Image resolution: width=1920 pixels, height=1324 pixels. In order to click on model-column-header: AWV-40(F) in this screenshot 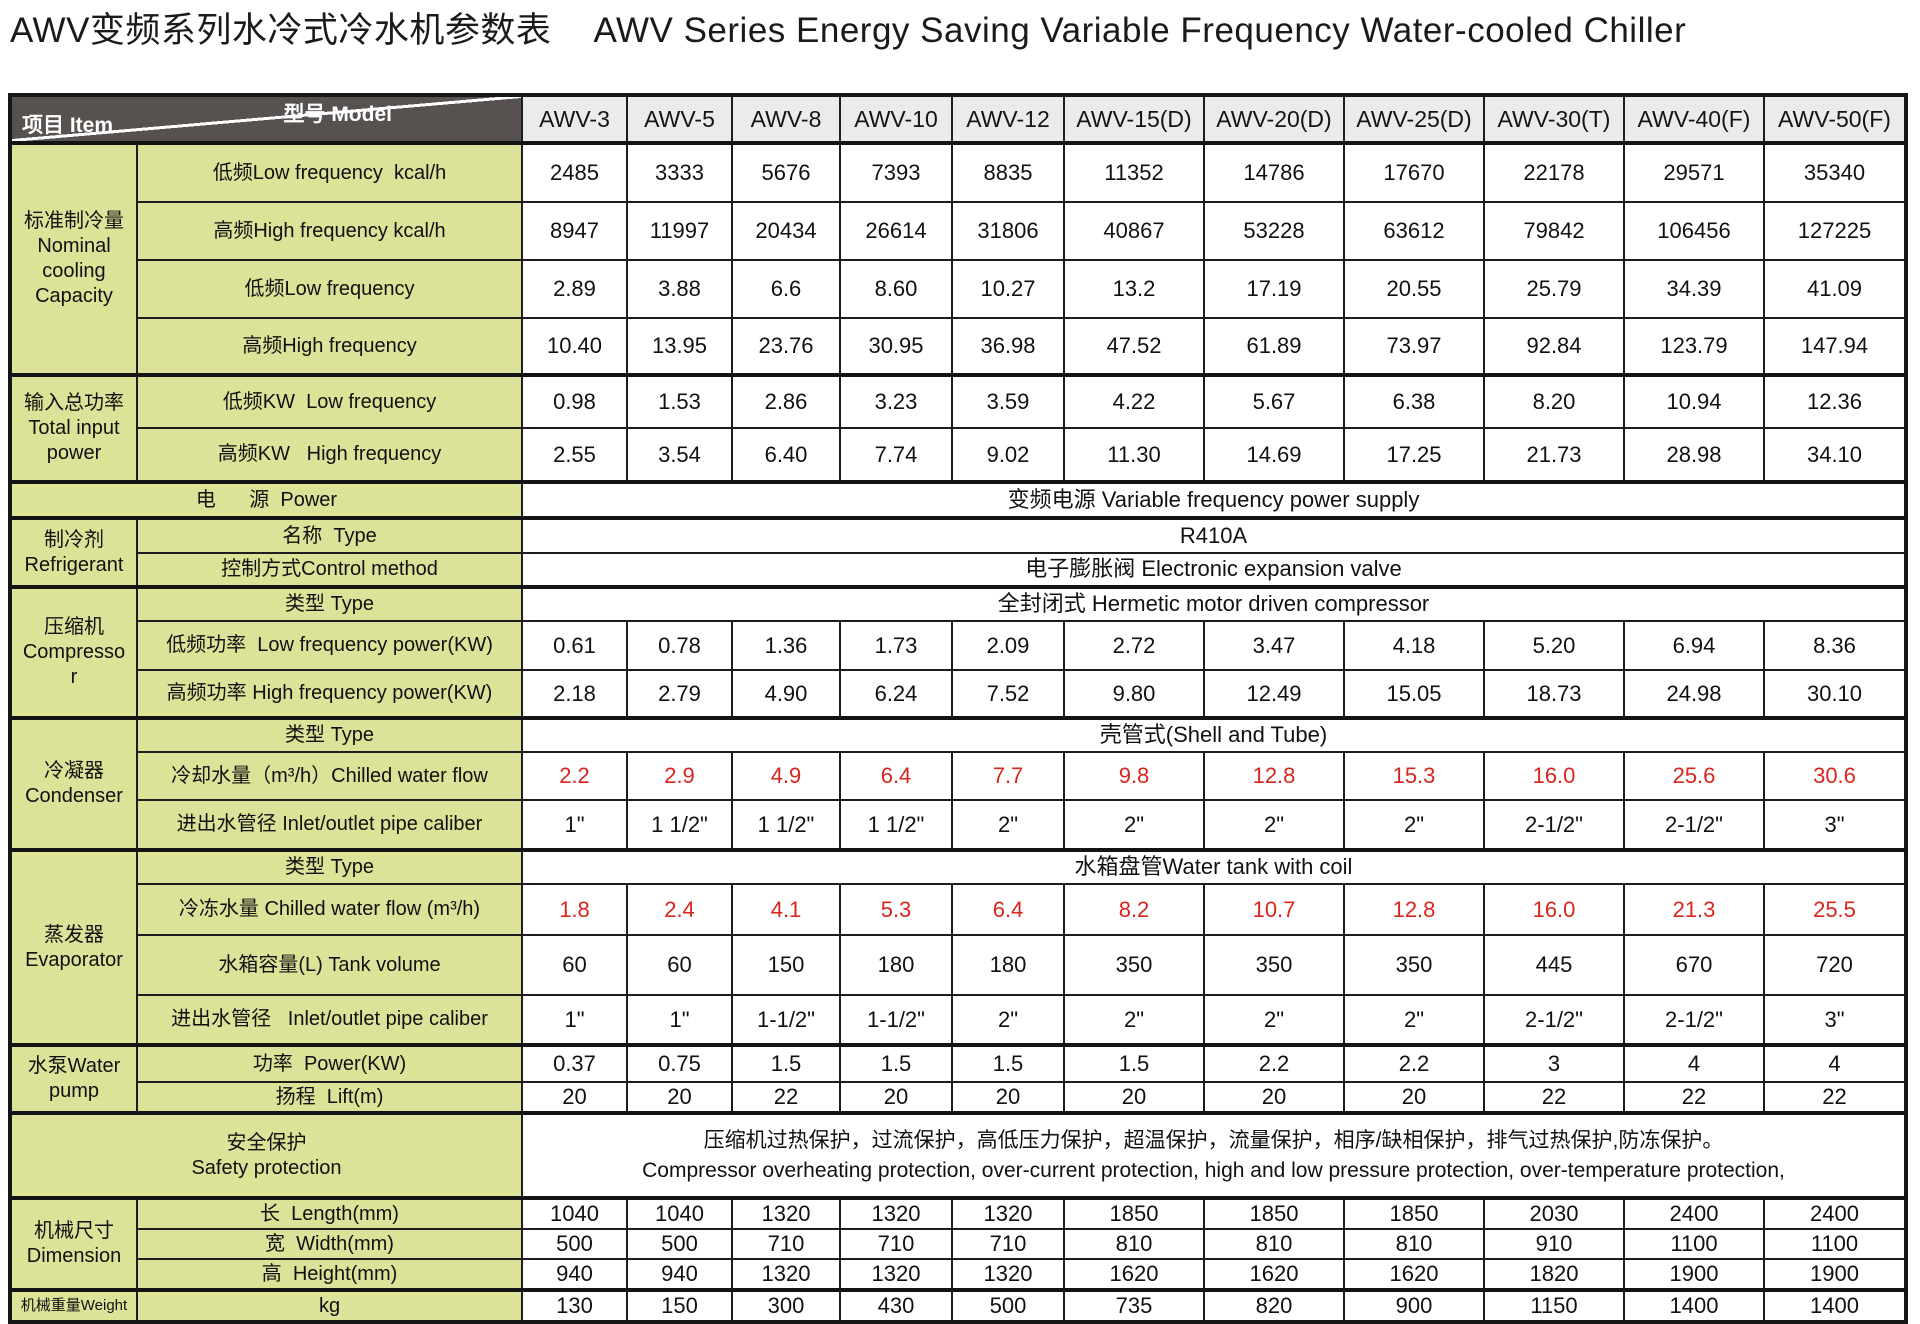, I will do `click(1694, 119)`.